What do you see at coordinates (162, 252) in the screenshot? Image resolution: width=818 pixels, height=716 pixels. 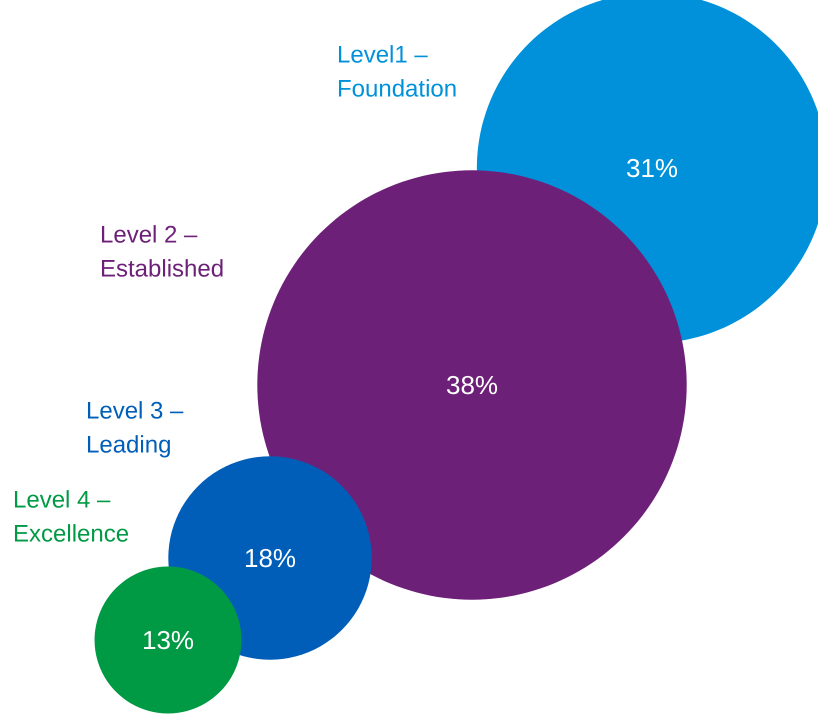 I see `category-label: Level 2 – Established` at bounding box center [162, 252].